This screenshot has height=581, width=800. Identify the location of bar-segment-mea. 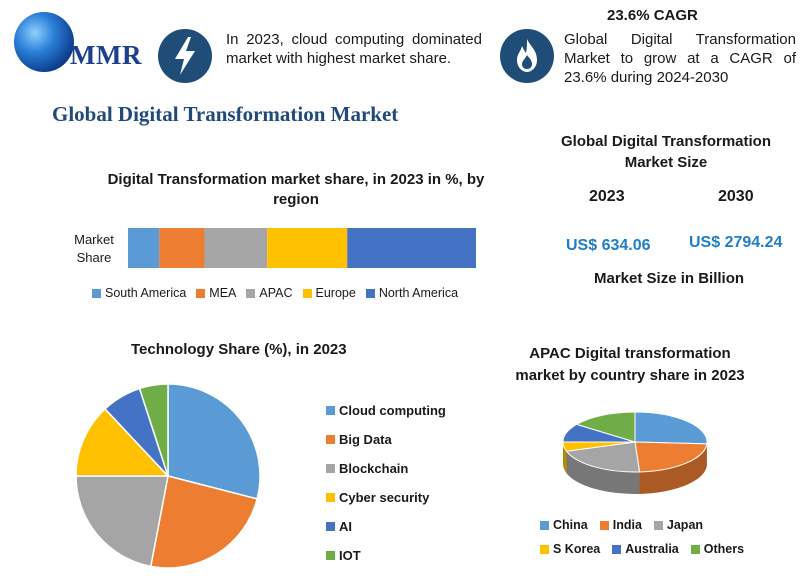
(182, 248).